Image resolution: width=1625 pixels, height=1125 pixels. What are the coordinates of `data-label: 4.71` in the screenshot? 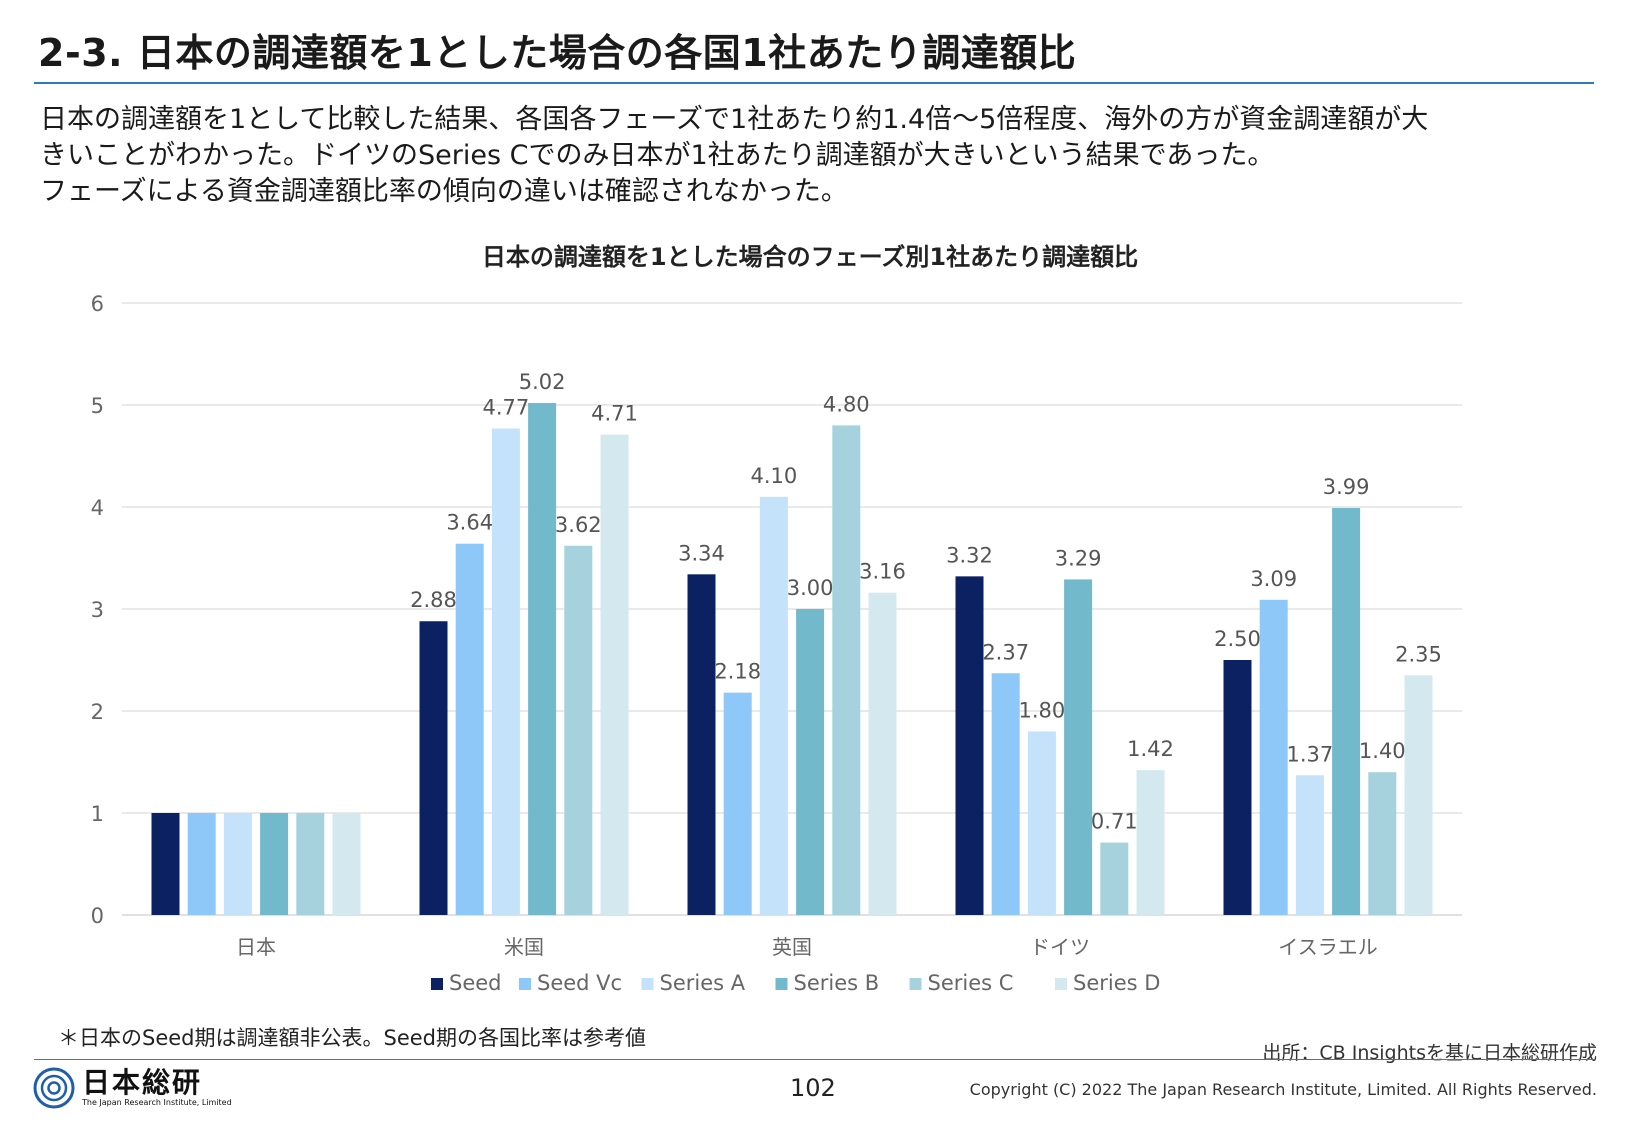 It's located at (614, 414).